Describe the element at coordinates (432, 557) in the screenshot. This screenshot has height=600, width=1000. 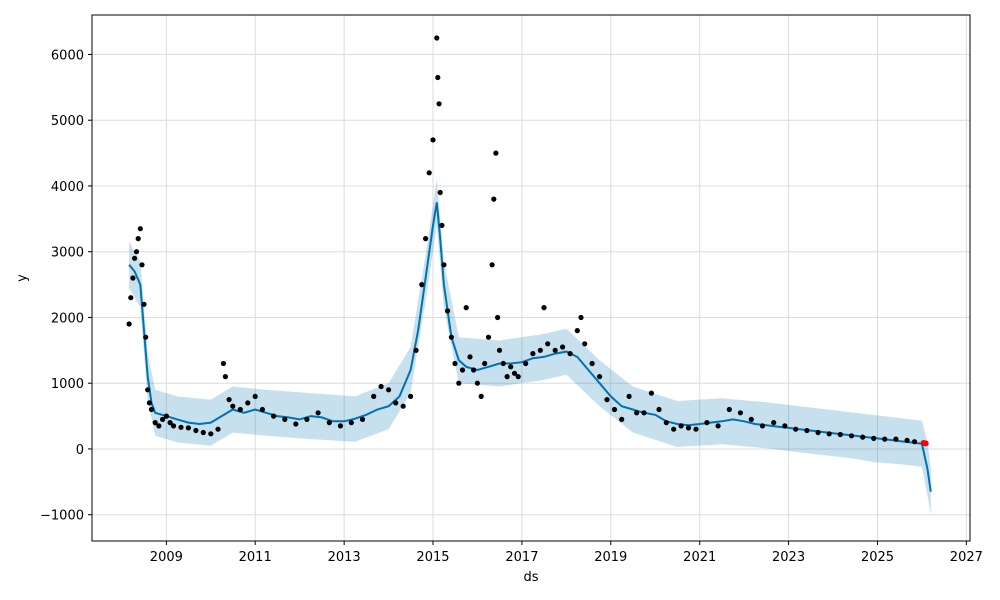
I see `x-tick-label: 2015` at that location.